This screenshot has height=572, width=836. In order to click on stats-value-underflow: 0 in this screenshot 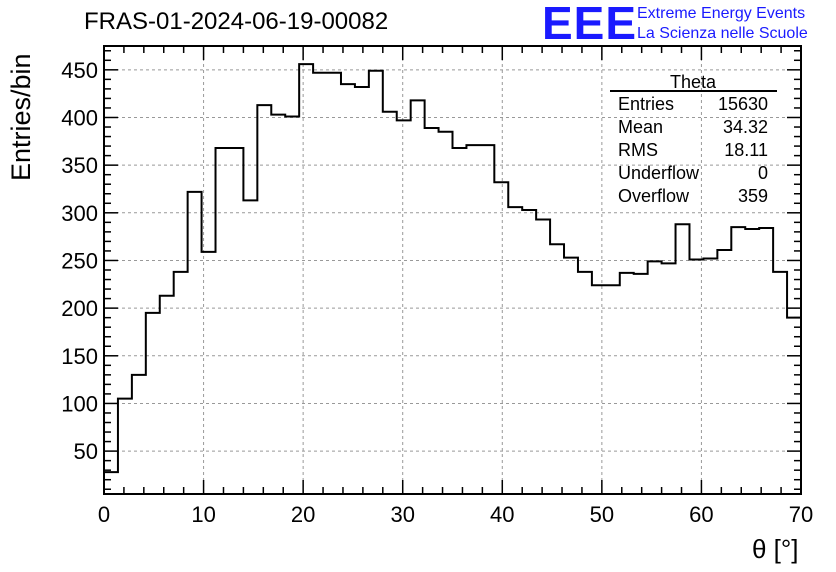, I will do `click(763, 173)`.